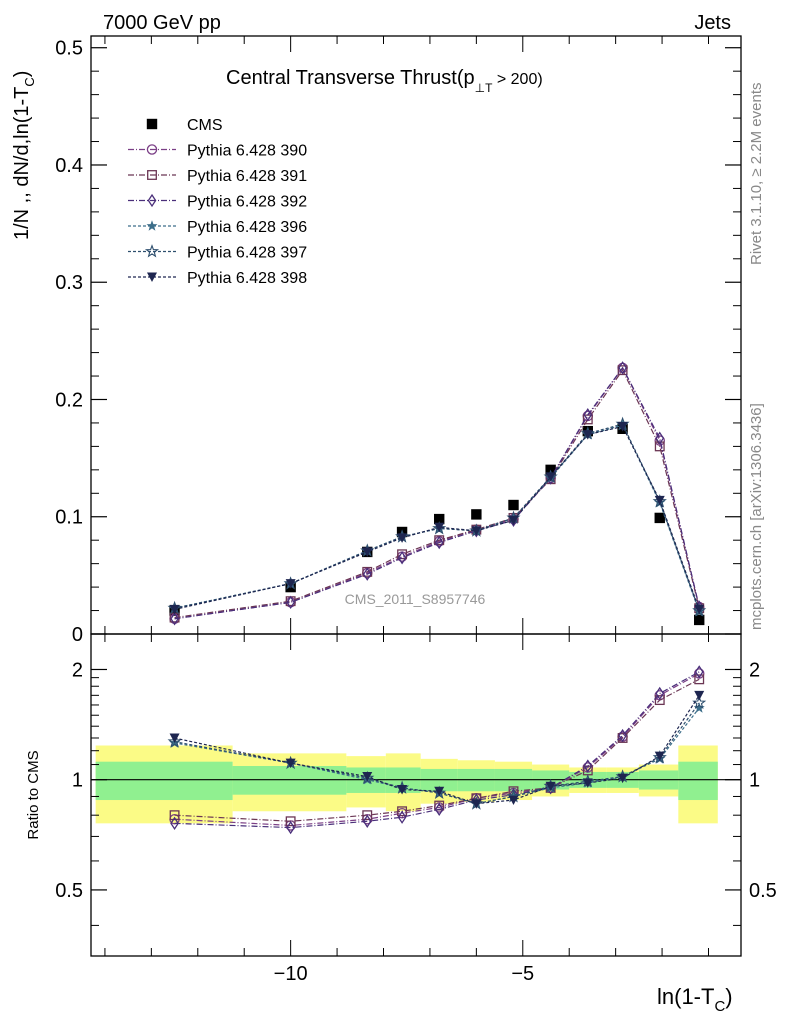 The width and height of the screenshot is (786, 1024). What do you see at coordinates (247, 227) in the screenshot?
I see `legend-label: Pythia 6.428 396` at bounding box center [247, 227].